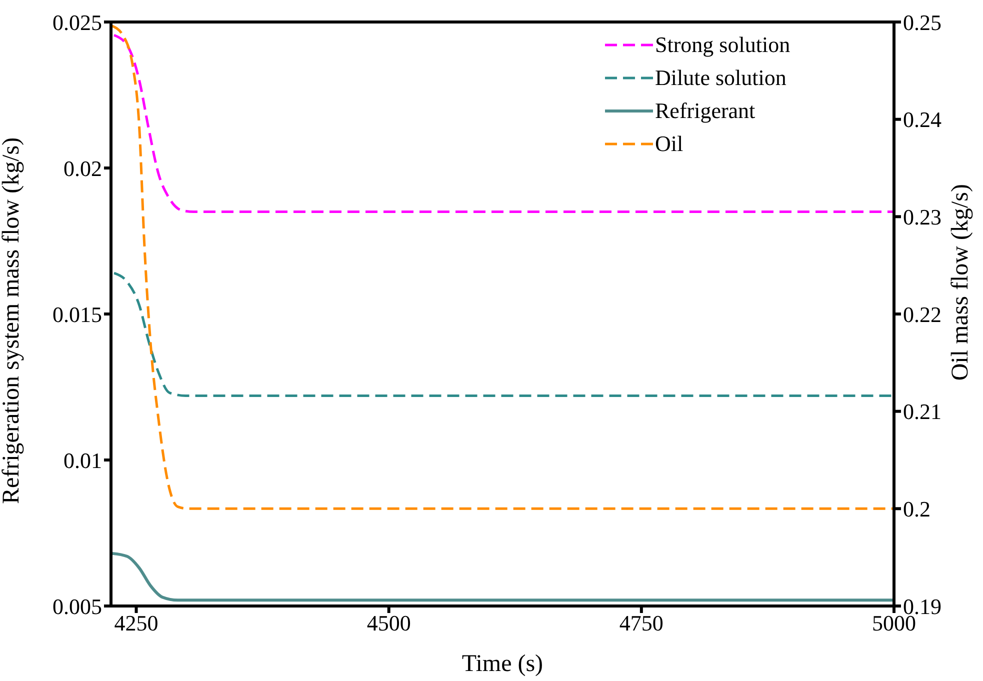 The height and width of the screenshot is (681, 983). Describe the element at coordinates (922, 22) in the screenshot. I see `y2-tick-label: 0.25` at that location.